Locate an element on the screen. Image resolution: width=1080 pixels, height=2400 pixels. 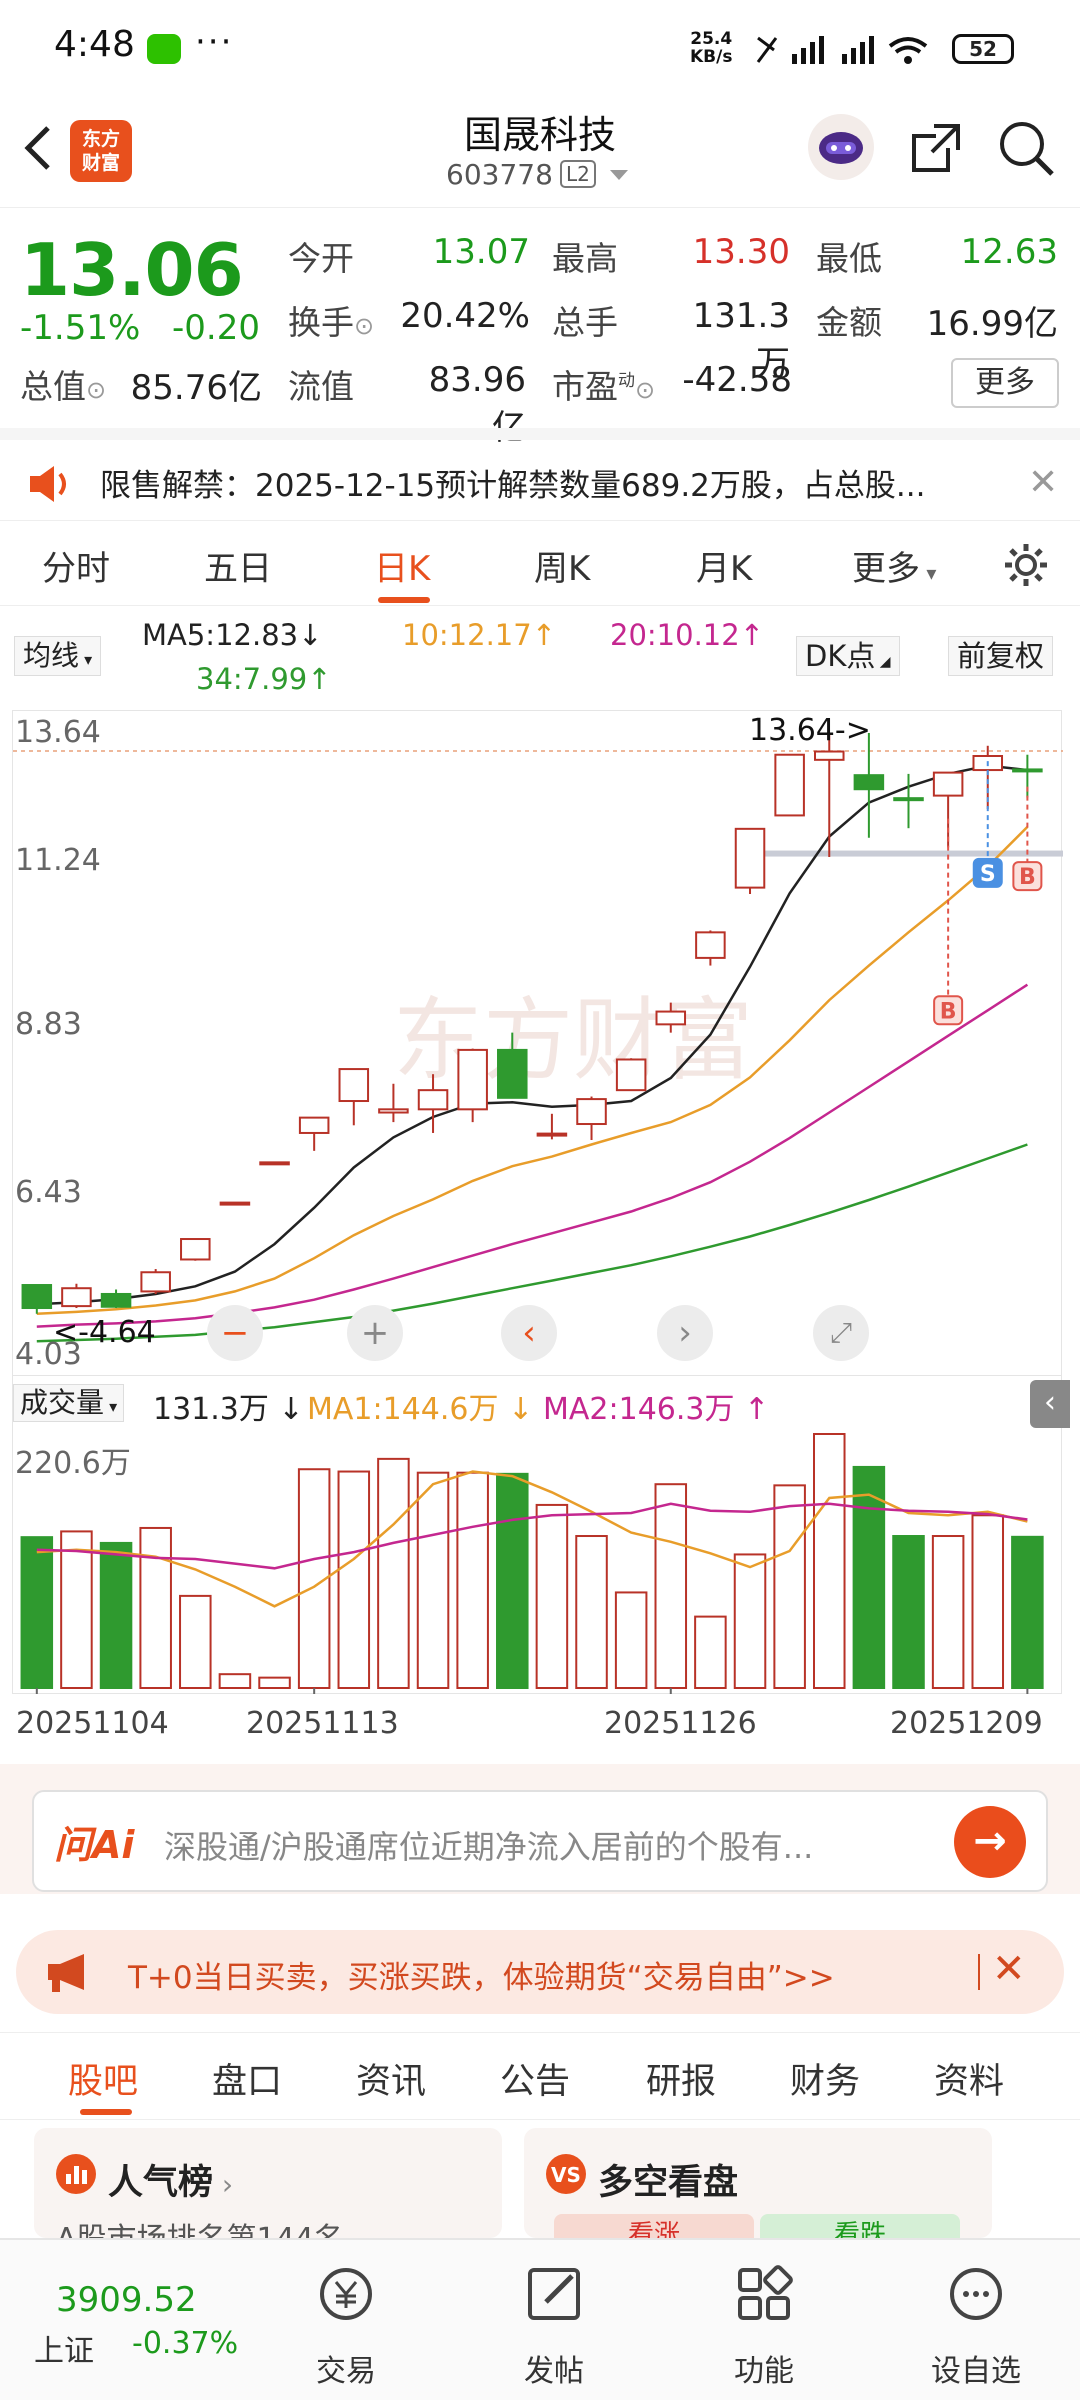
date-label: 20251104 is located at coordinates (92, 1723).